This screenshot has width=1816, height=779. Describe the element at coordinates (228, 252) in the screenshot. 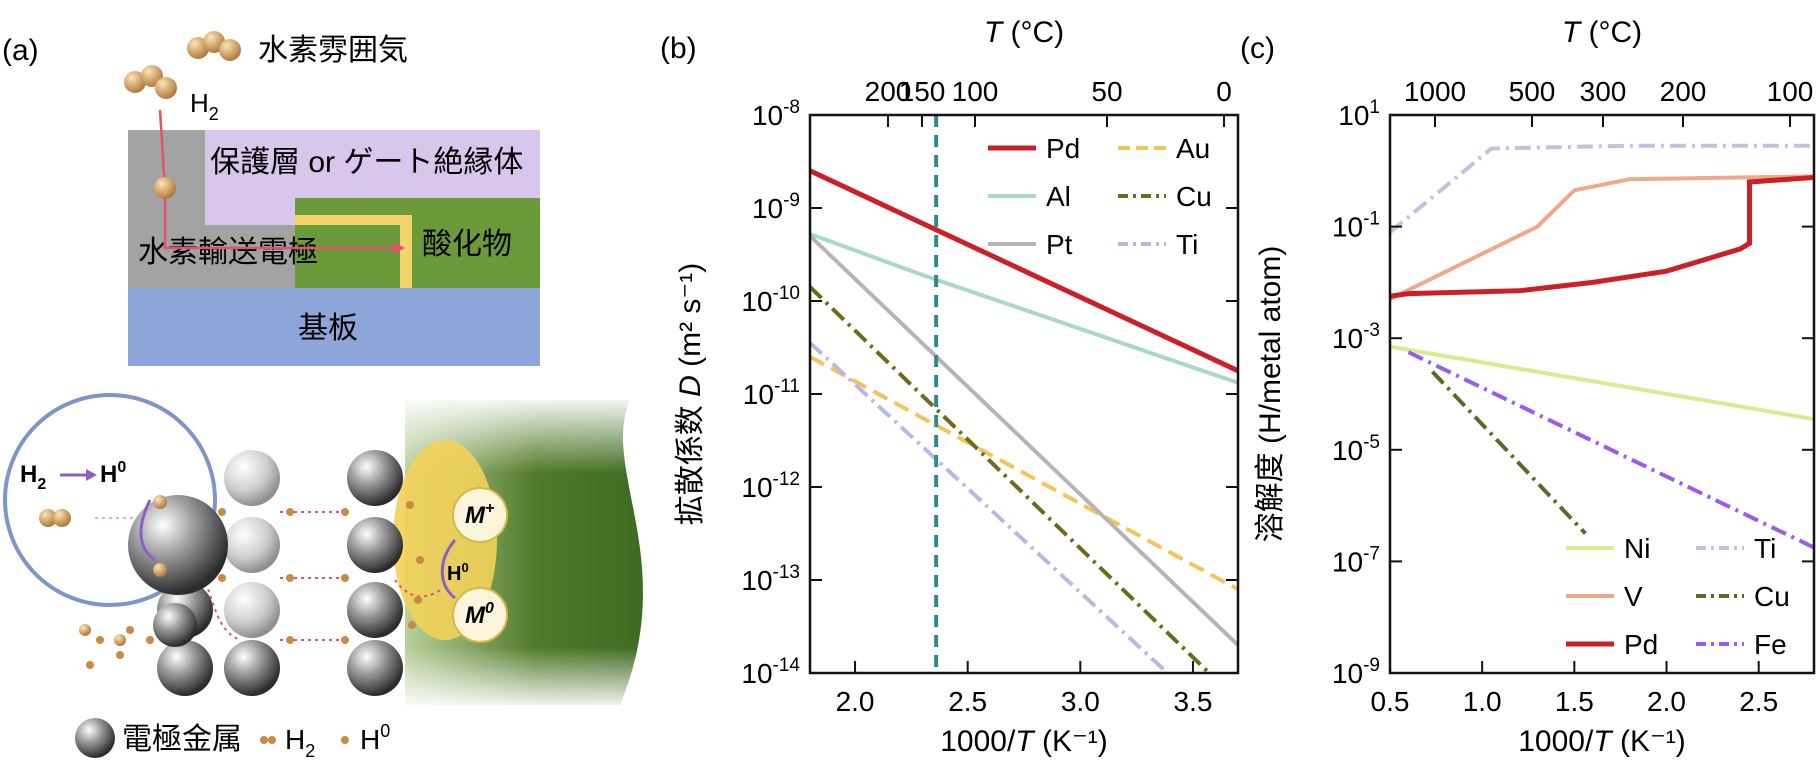

I see `electrode-layer-label: 水素輸送電極` at that location.